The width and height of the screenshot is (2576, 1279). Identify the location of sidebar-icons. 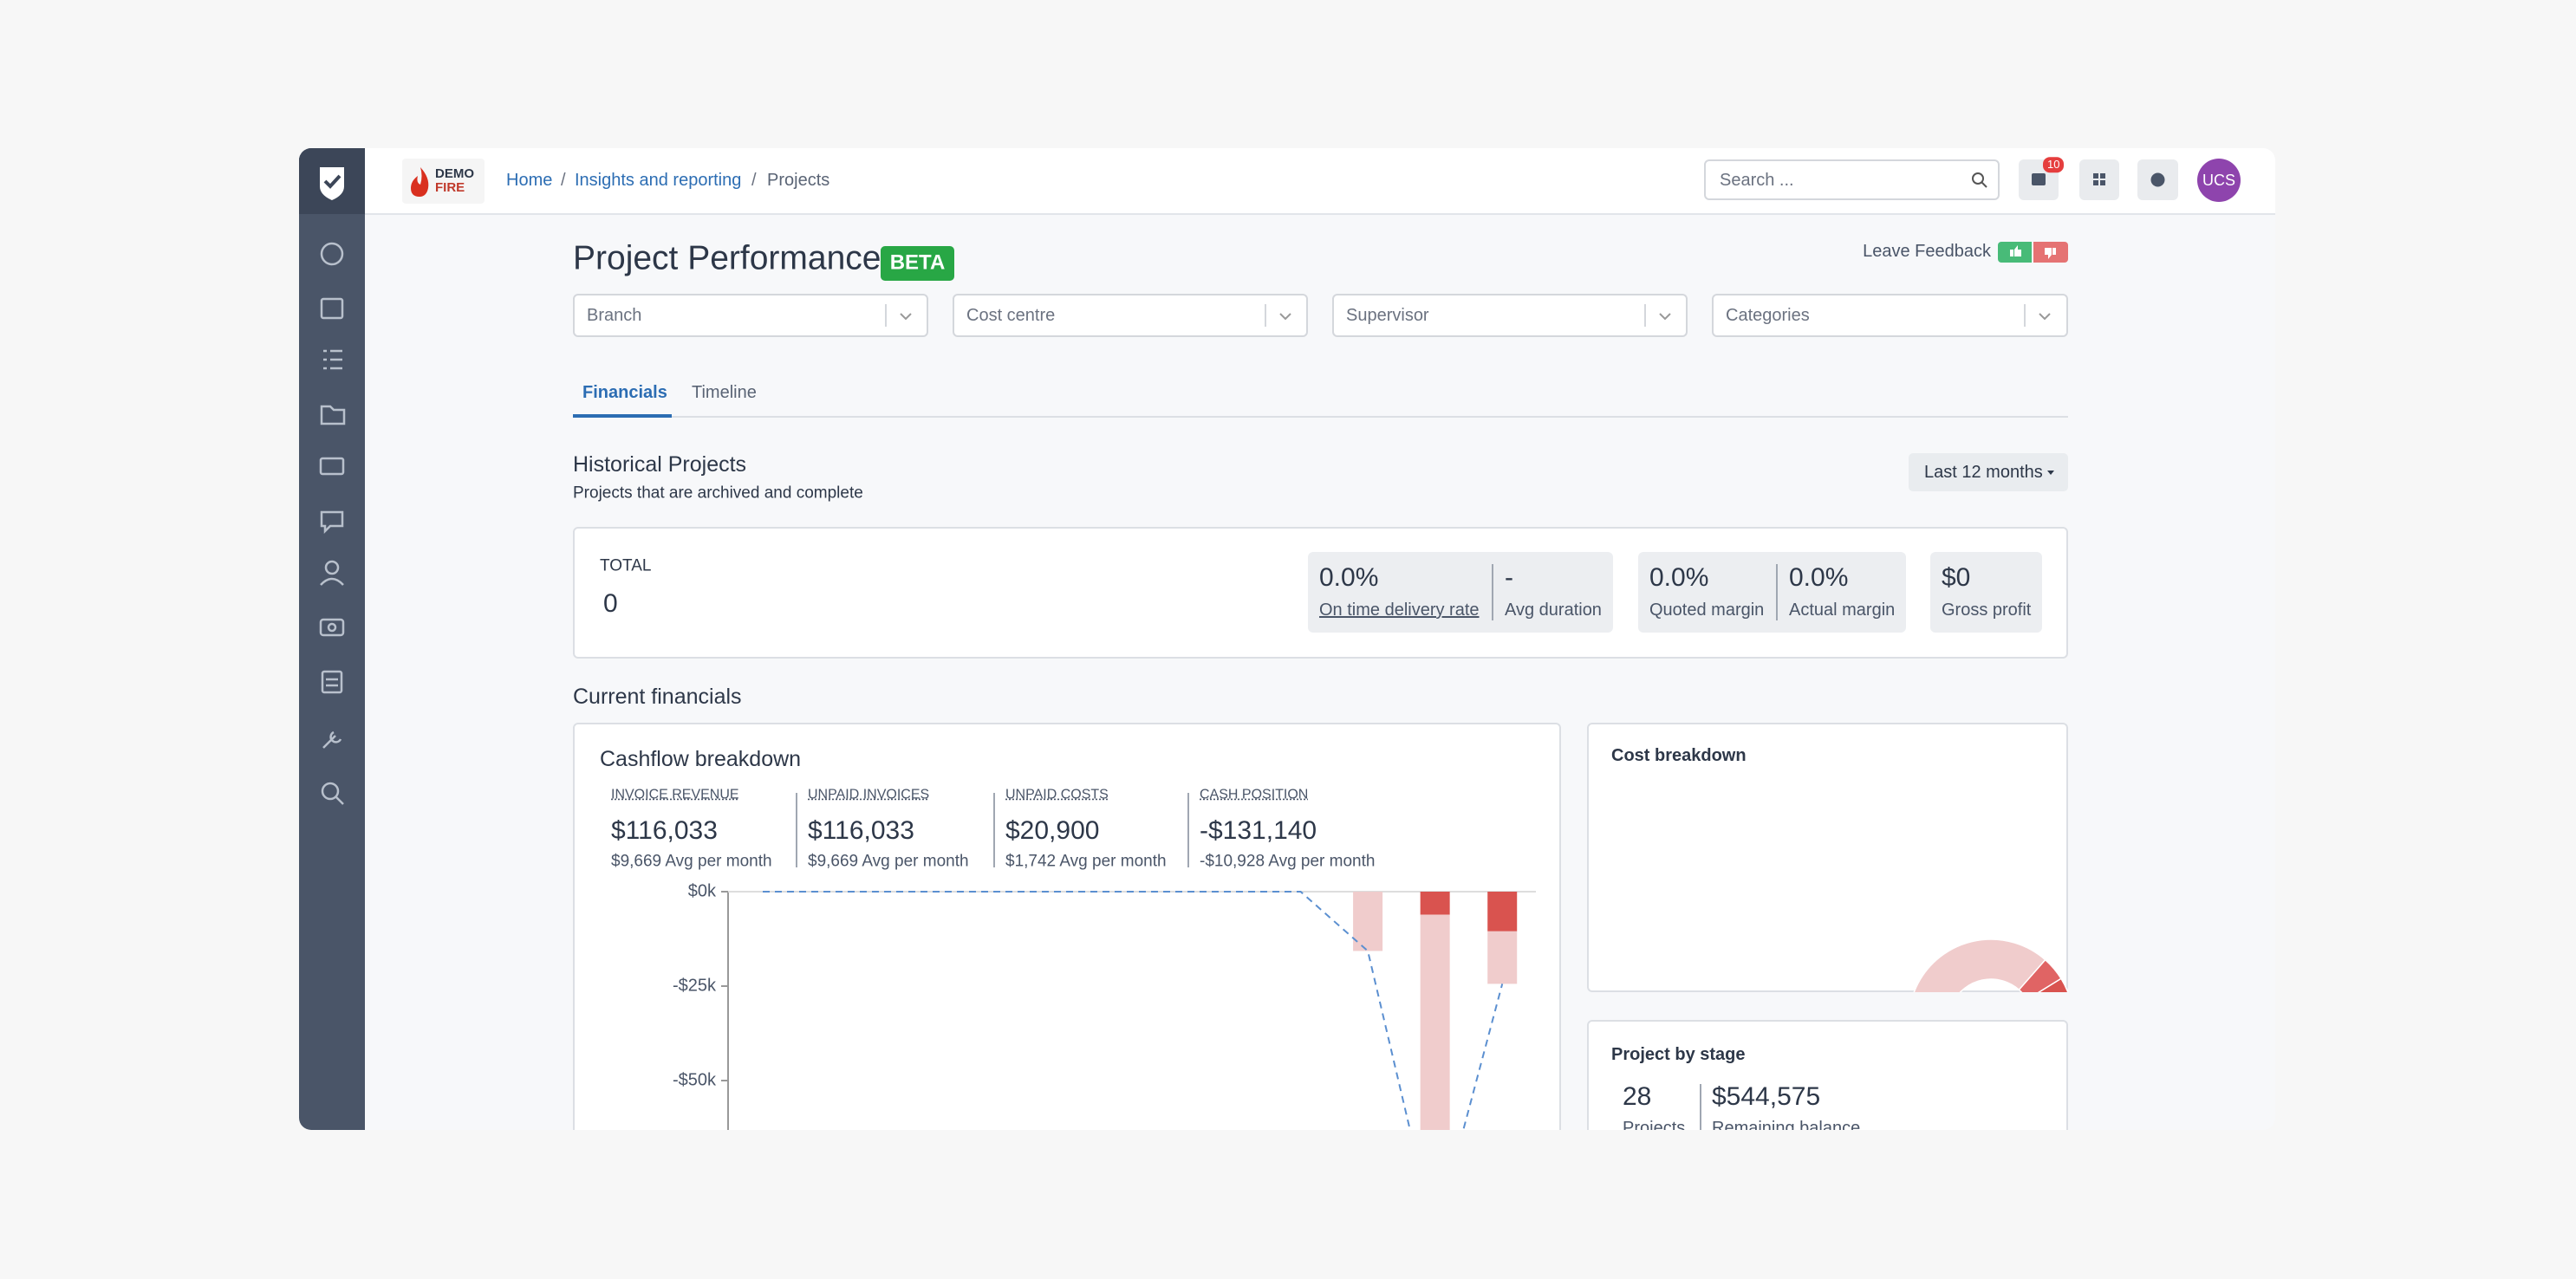
(332, 523).